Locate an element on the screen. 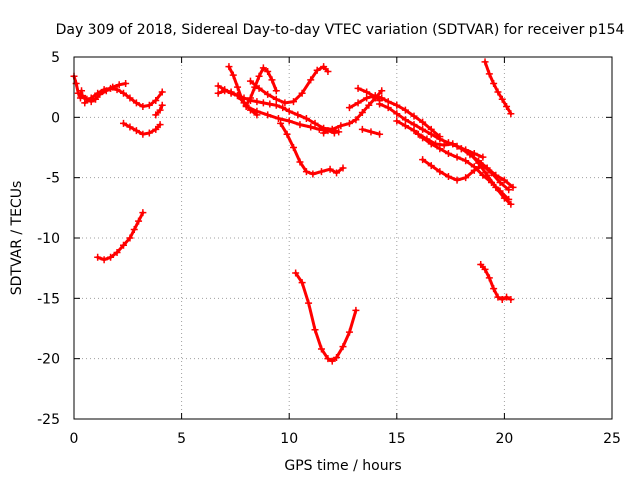 This screenshot has height=480, width=640. series-arc-t is located at coordinates (453, 160).